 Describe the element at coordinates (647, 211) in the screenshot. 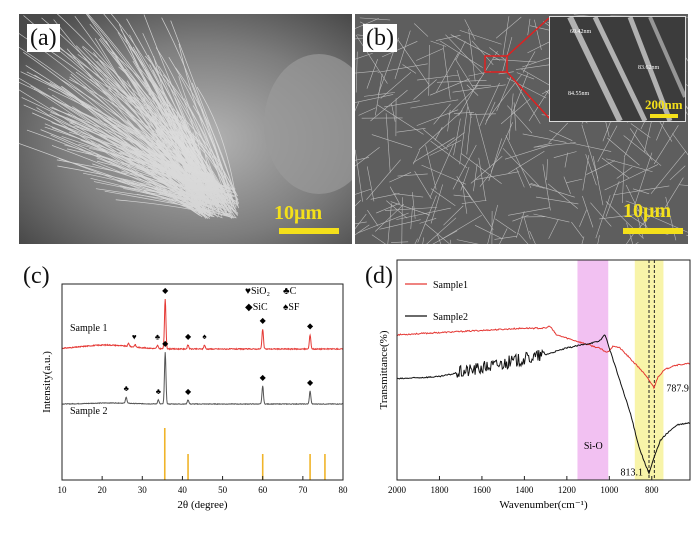

I see `scale-label-b: 10µm` at that location.